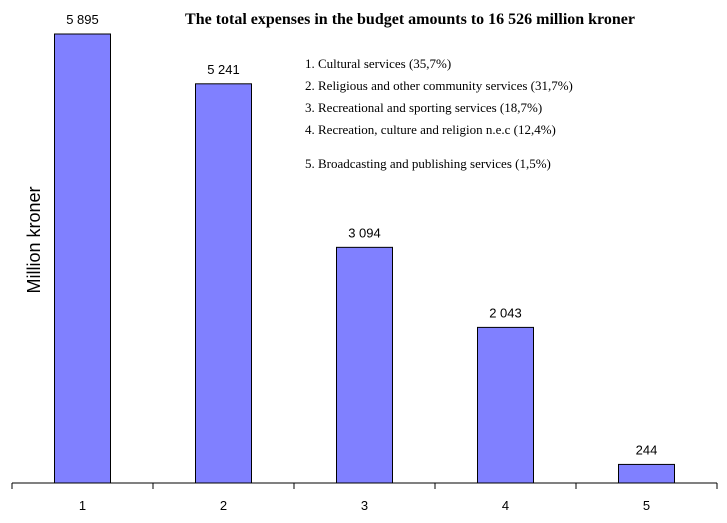 The image size is (727, 523). What do you see at coordinates (223, 69) in the screenshot?
I see `data-label: 5 241` at bounding box center [223, 69].